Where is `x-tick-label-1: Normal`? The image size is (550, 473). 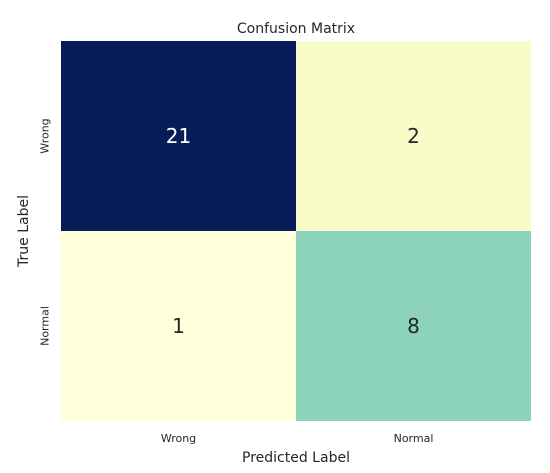 x-tick-label-1: Normal is located at coordinates (414, 438).